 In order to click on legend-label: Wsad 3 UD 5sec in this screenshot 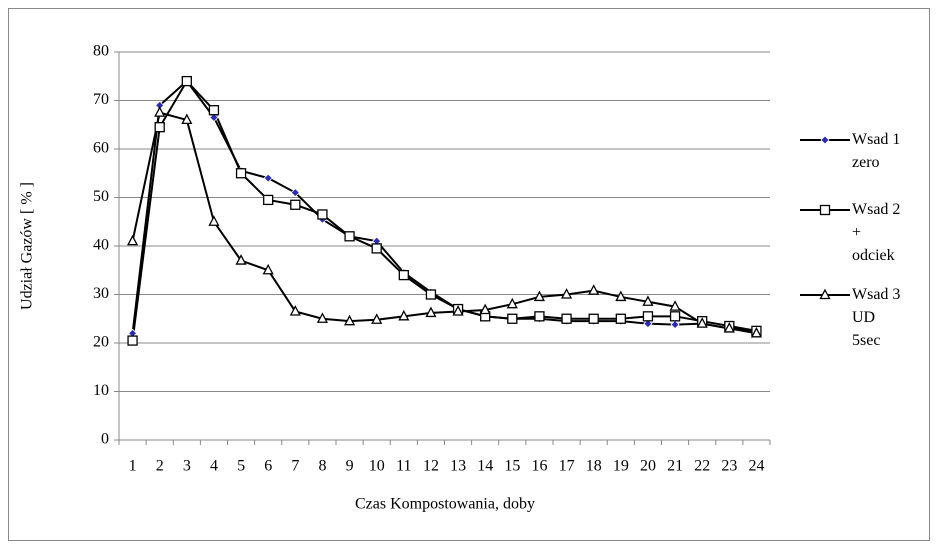, I will do `click(876, 317)`.